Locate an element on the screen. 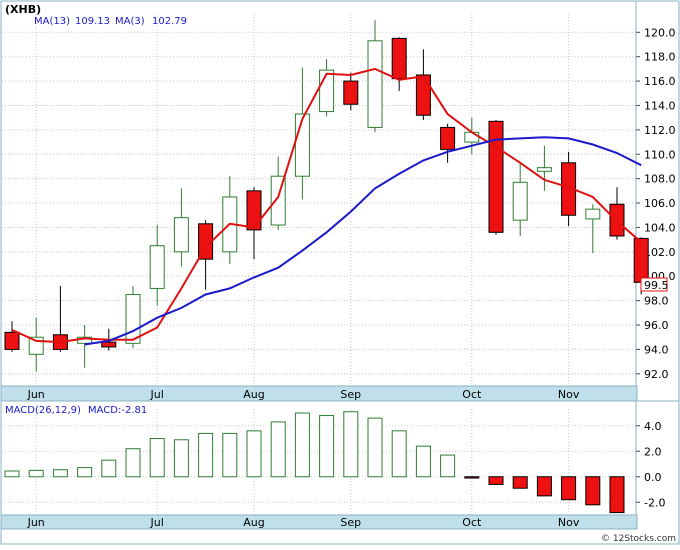 The width and height of the screenshot is (680, 550). macd-month-label: Oct is located at coordinates (472, 522).